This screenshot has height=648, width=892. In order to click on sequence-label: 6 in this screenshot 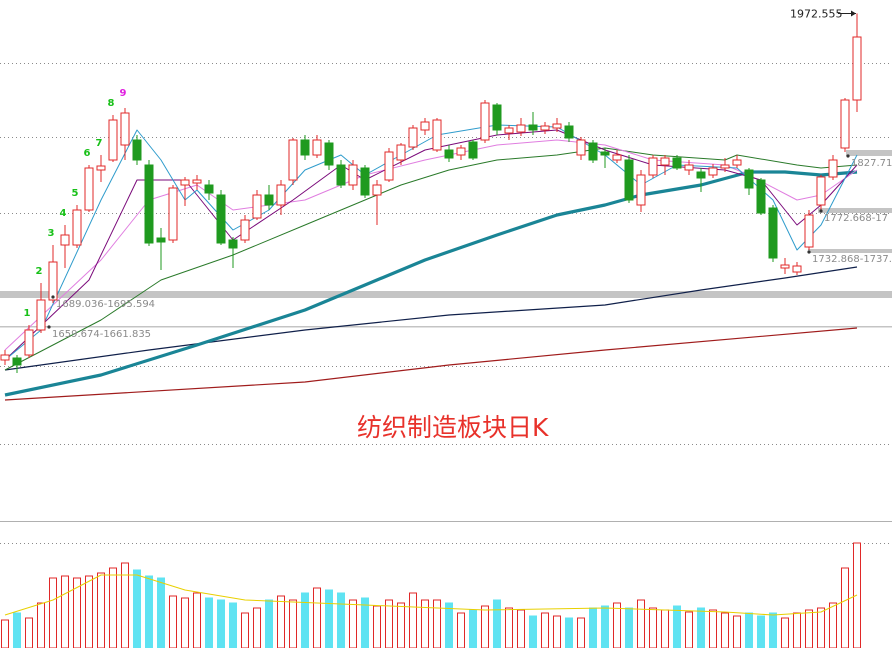, I will do `click(87, 153)`.